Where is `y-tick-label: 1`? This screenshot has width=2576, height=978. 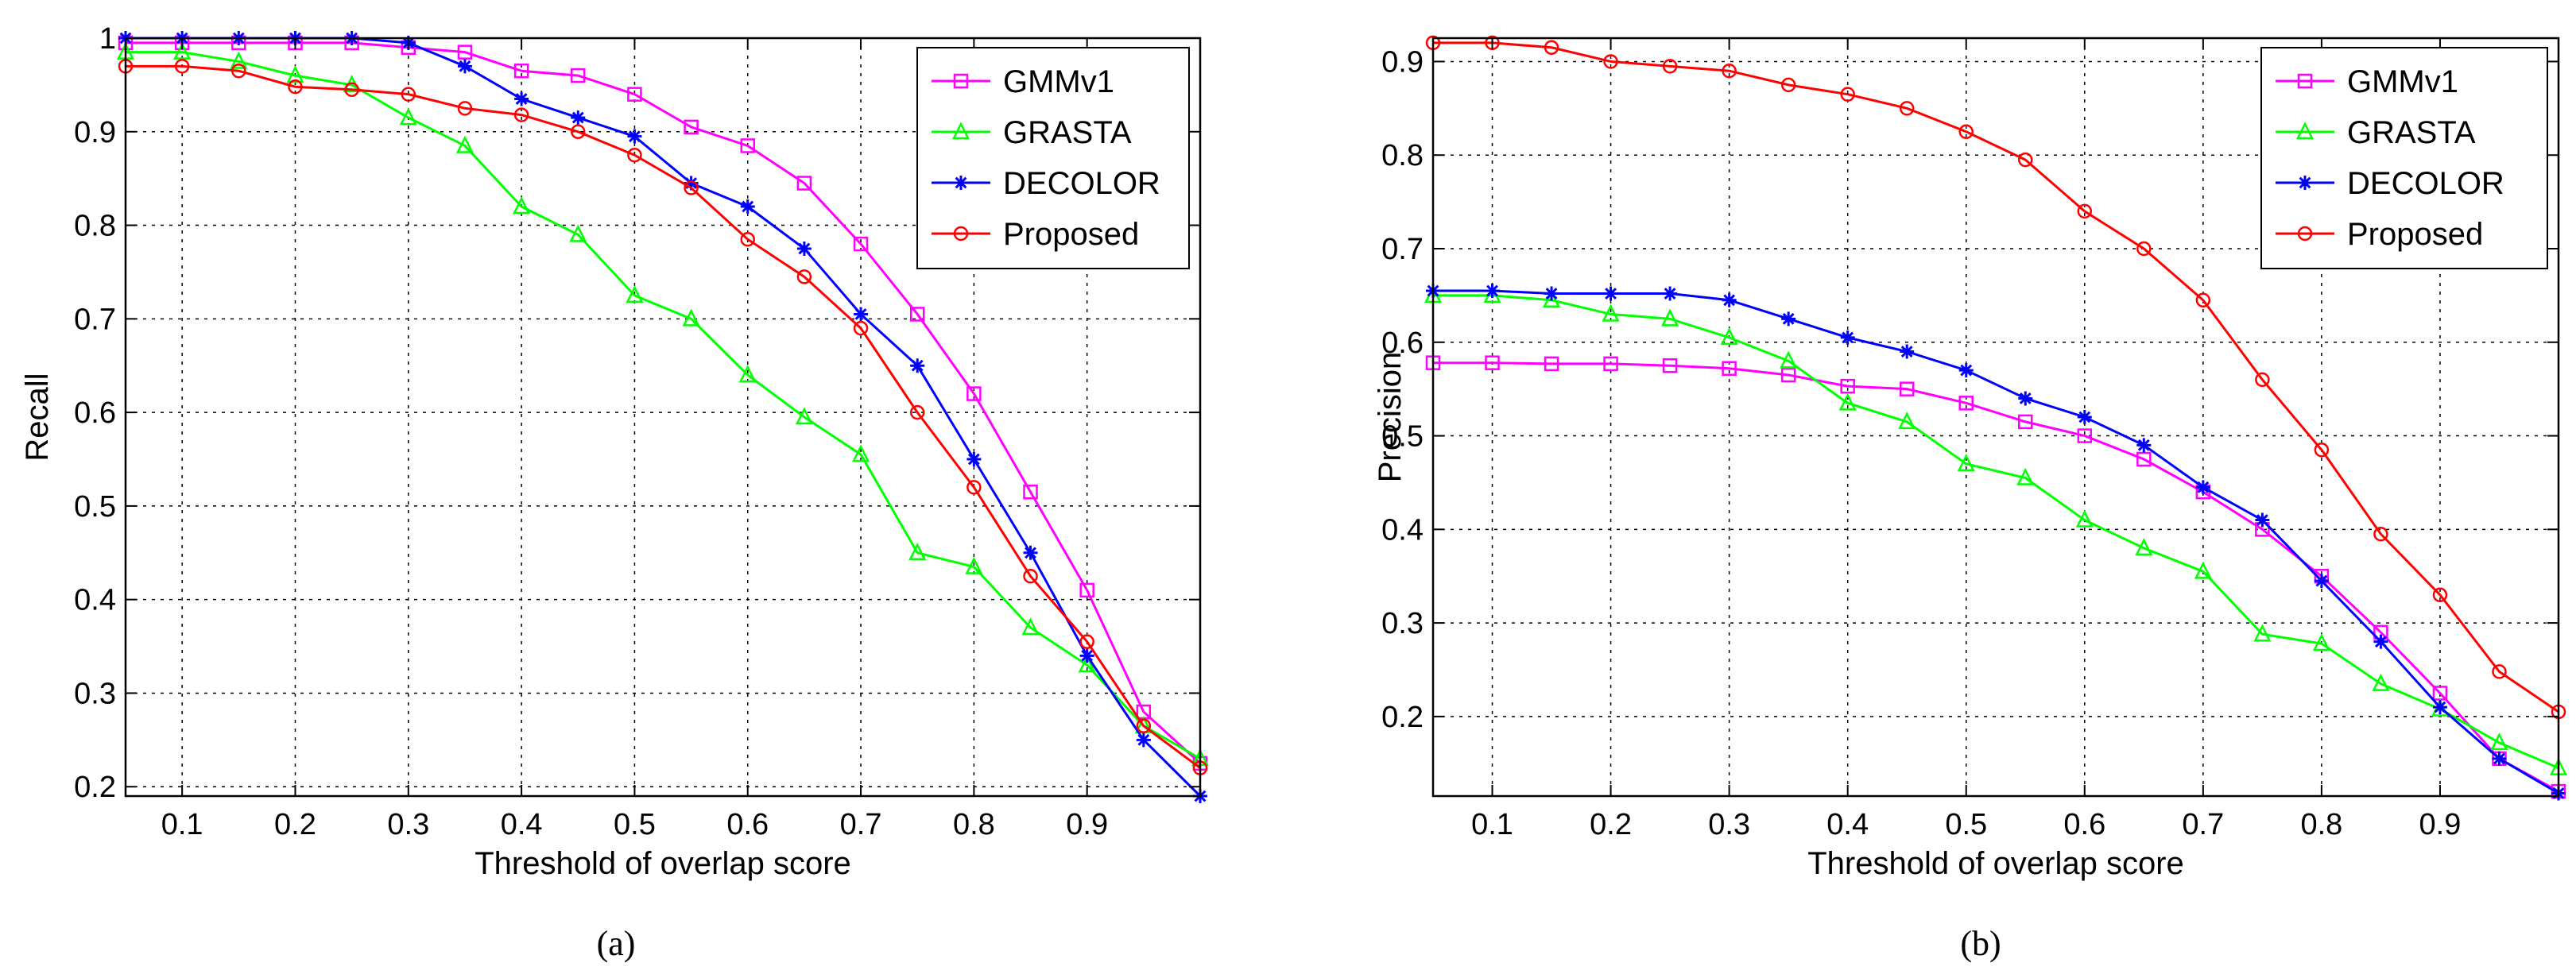
y-tick-label: 1 is located at coordinates (107, 39).